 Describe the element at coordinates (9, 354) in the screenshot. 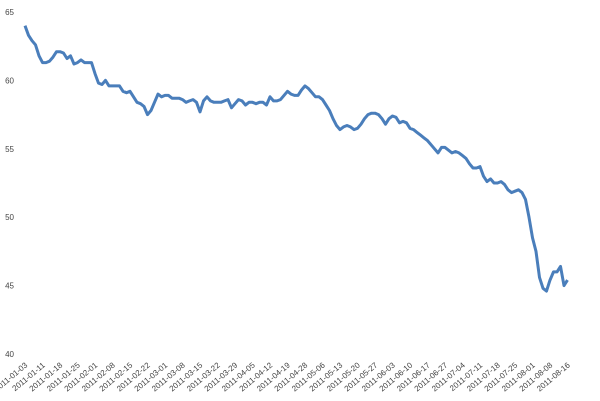

I see `y-tick-label: 40` at that location.